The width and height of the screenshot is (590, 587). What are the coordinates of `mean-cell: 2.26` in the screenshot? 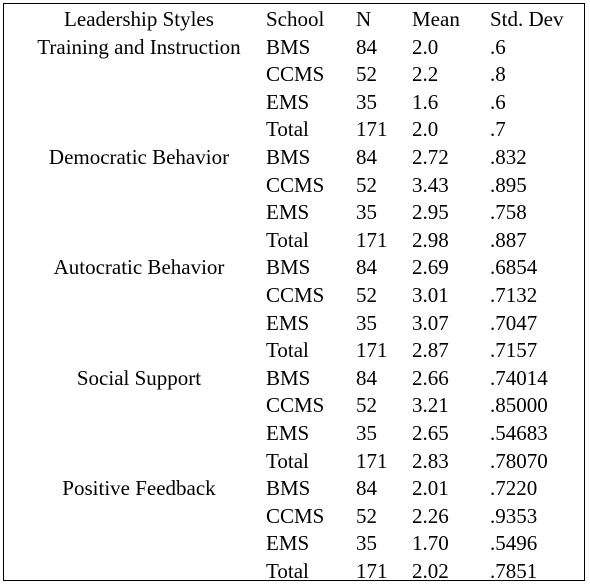 It's located at (430, 515).